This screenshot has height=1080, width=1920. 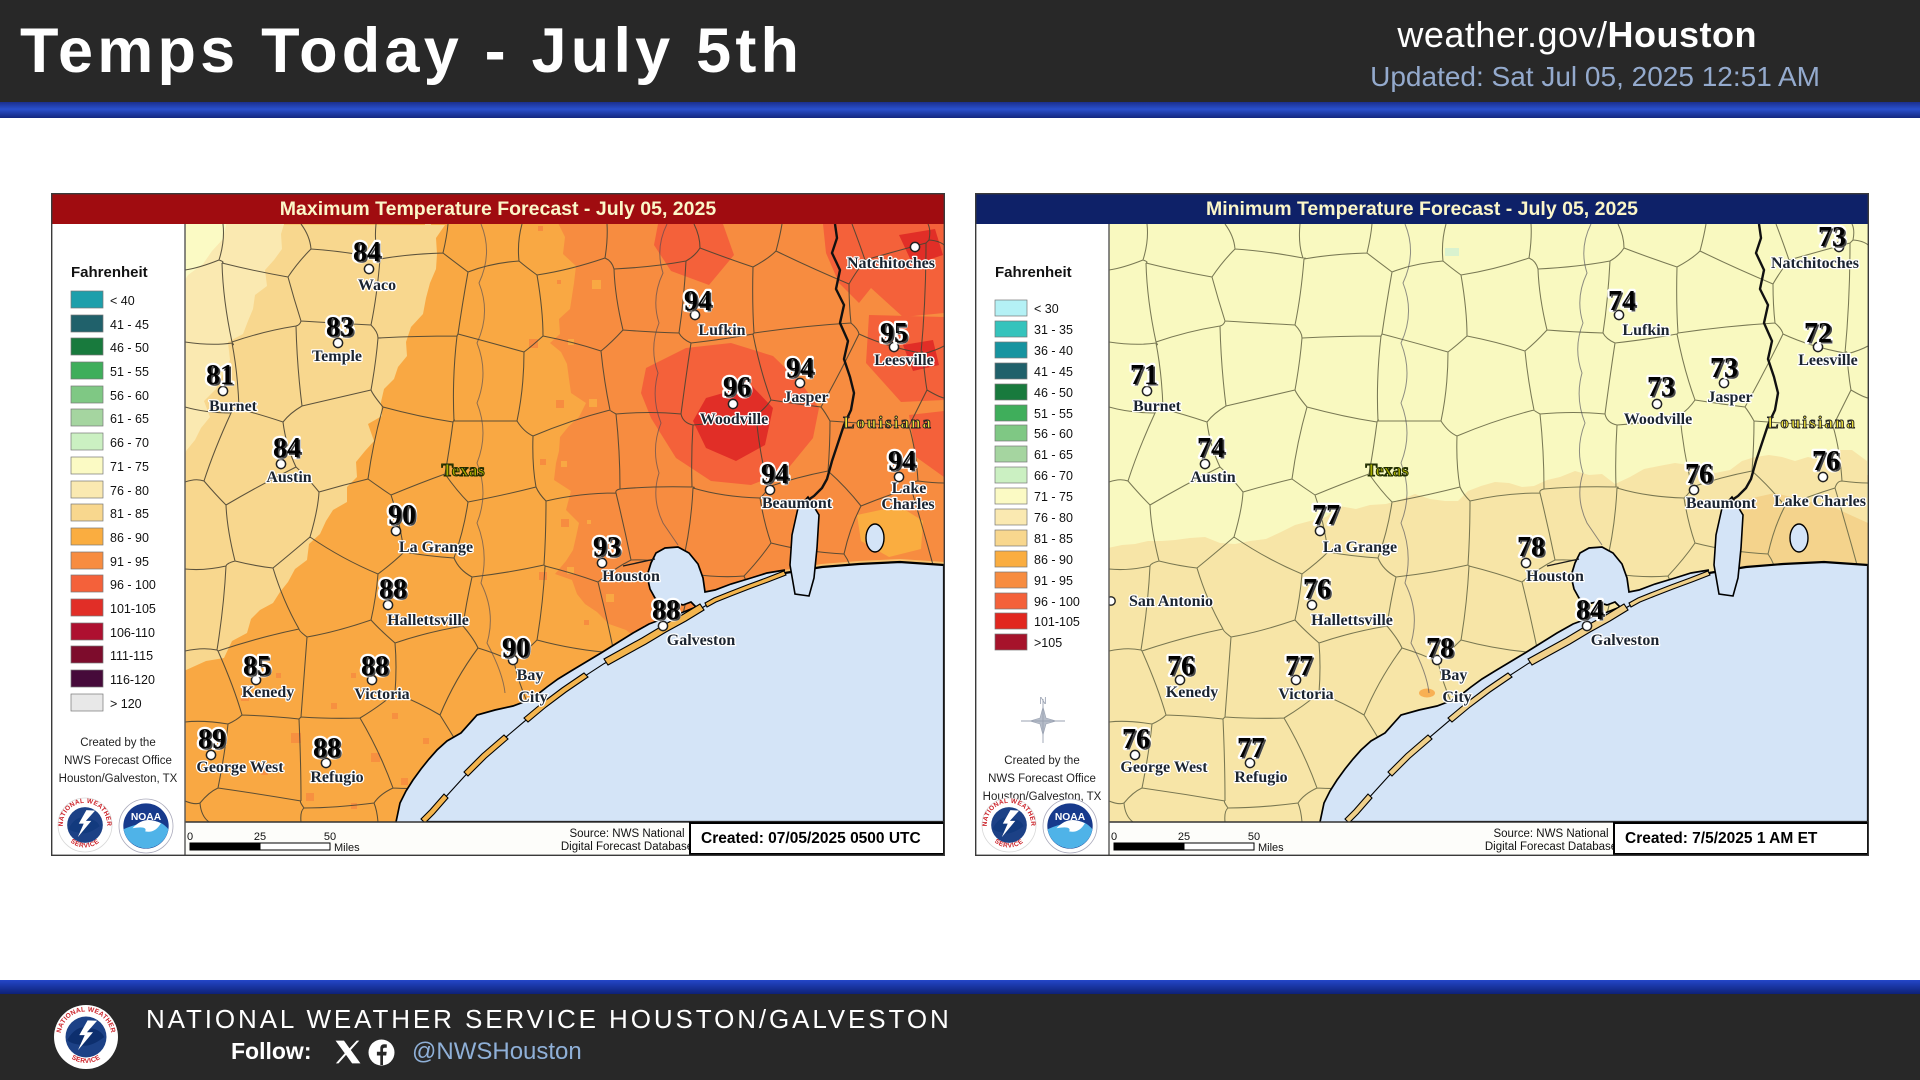 What do you see at coordinates (126, 704) in the screenshot?
I see `svg-text: > 120` at bounding box center [126, 704].